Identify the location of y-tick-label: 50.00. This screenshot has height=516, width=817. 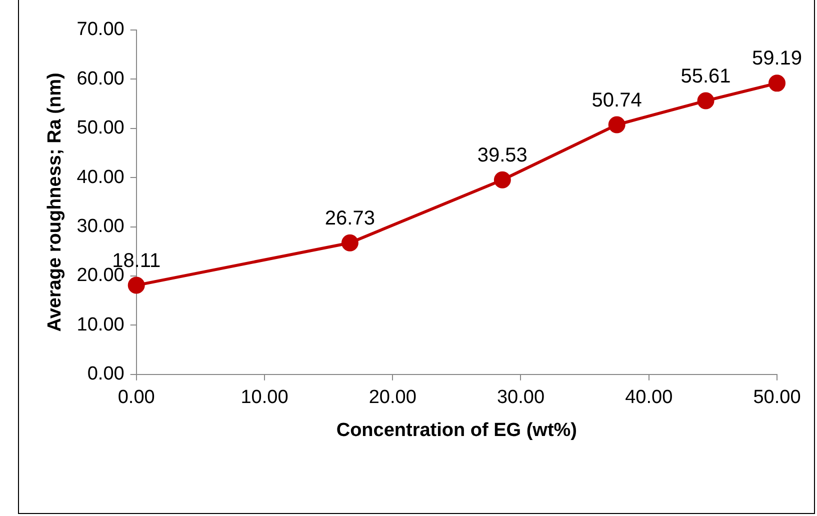
(100, 128).